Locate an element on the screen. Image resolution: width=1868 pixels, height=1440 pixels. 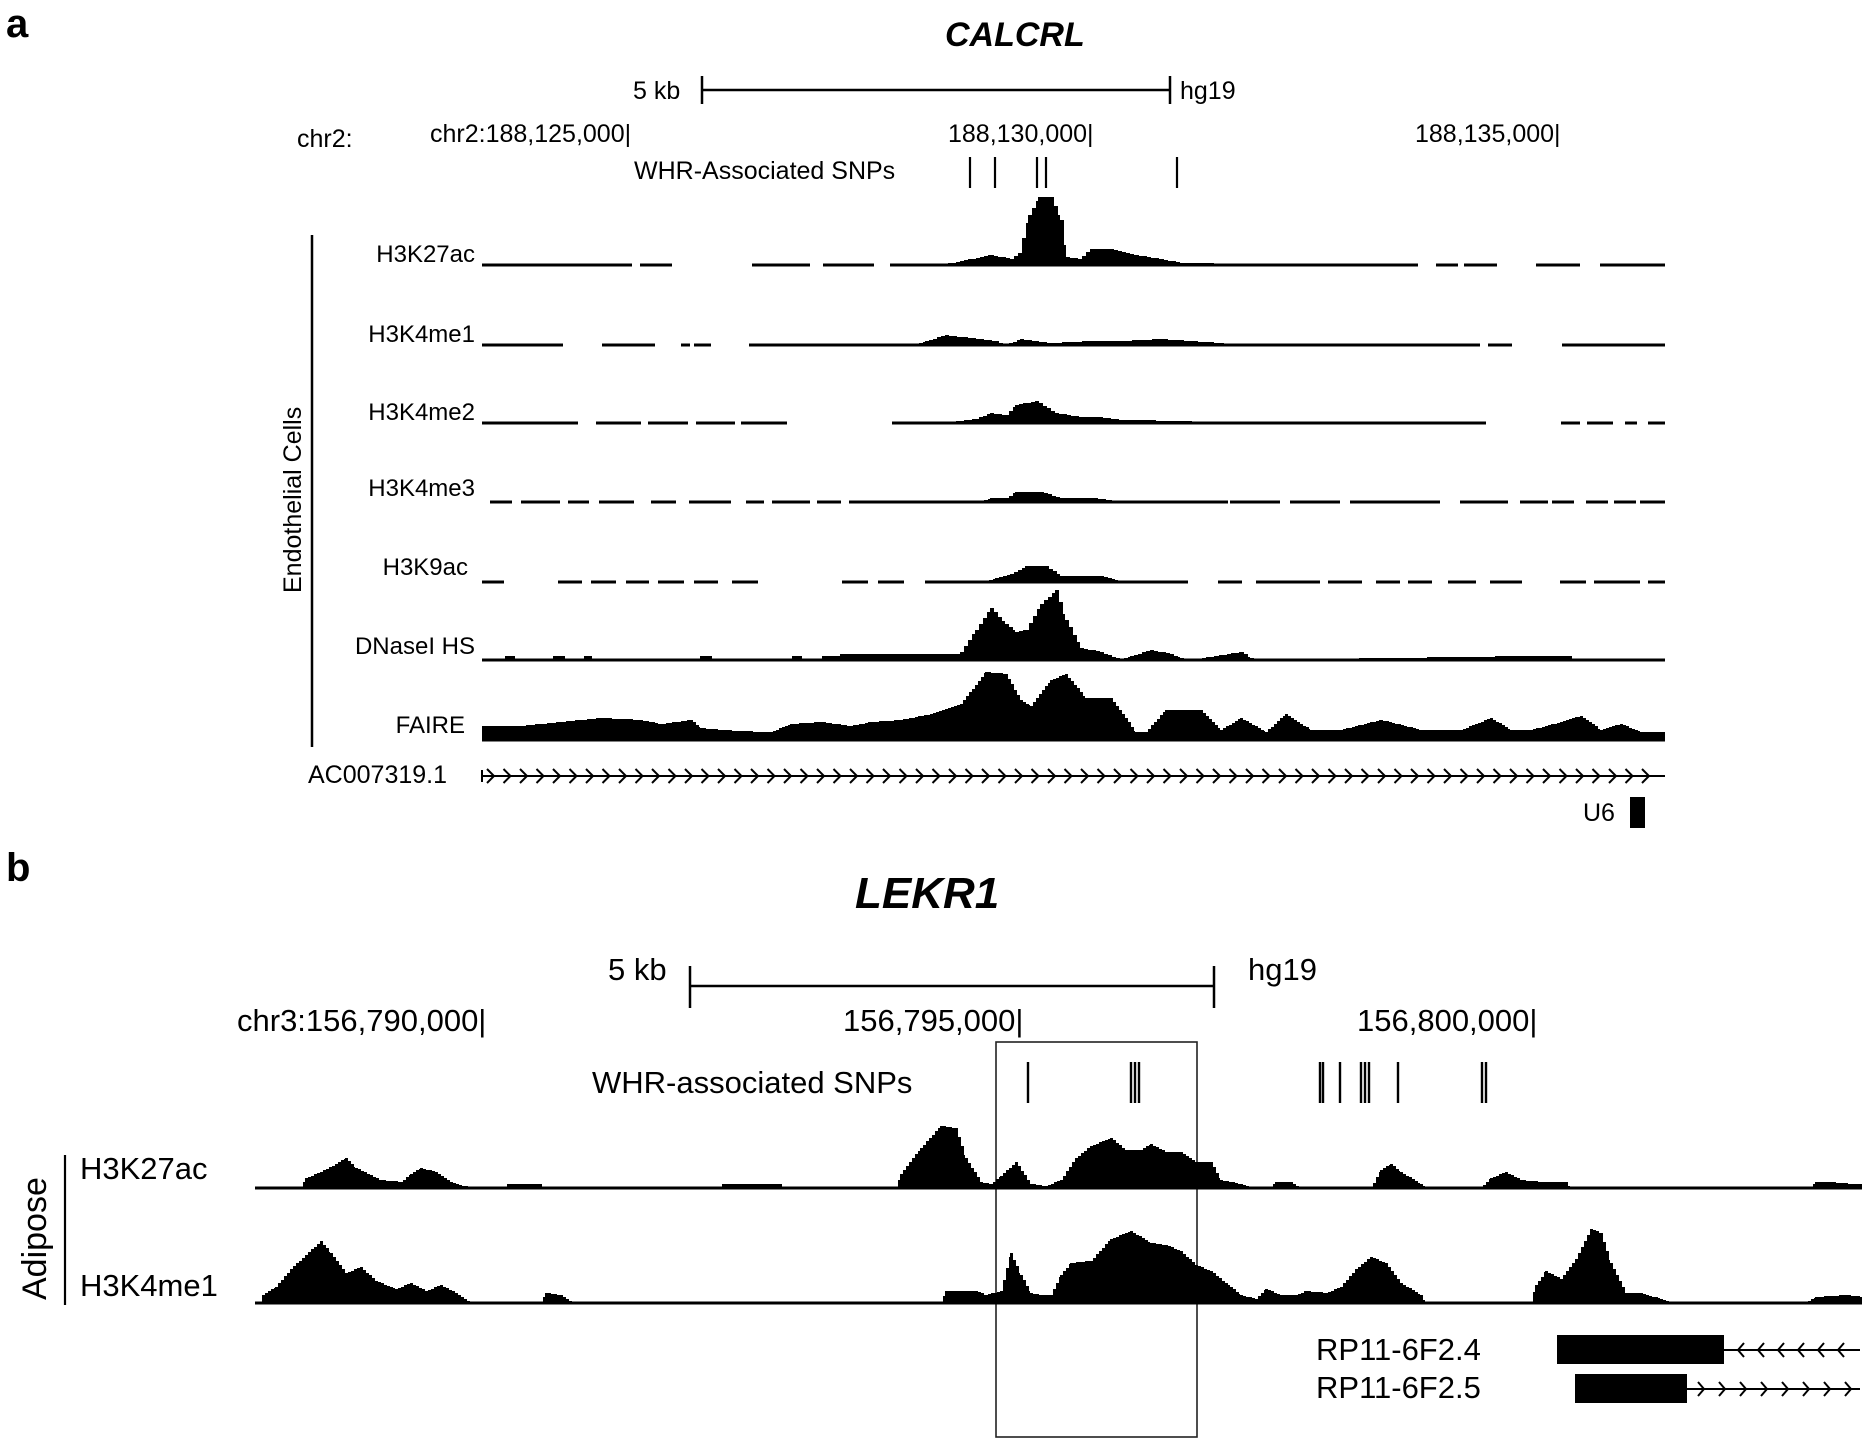
panel-a-scale-bar is located at coordinates (936, 90).